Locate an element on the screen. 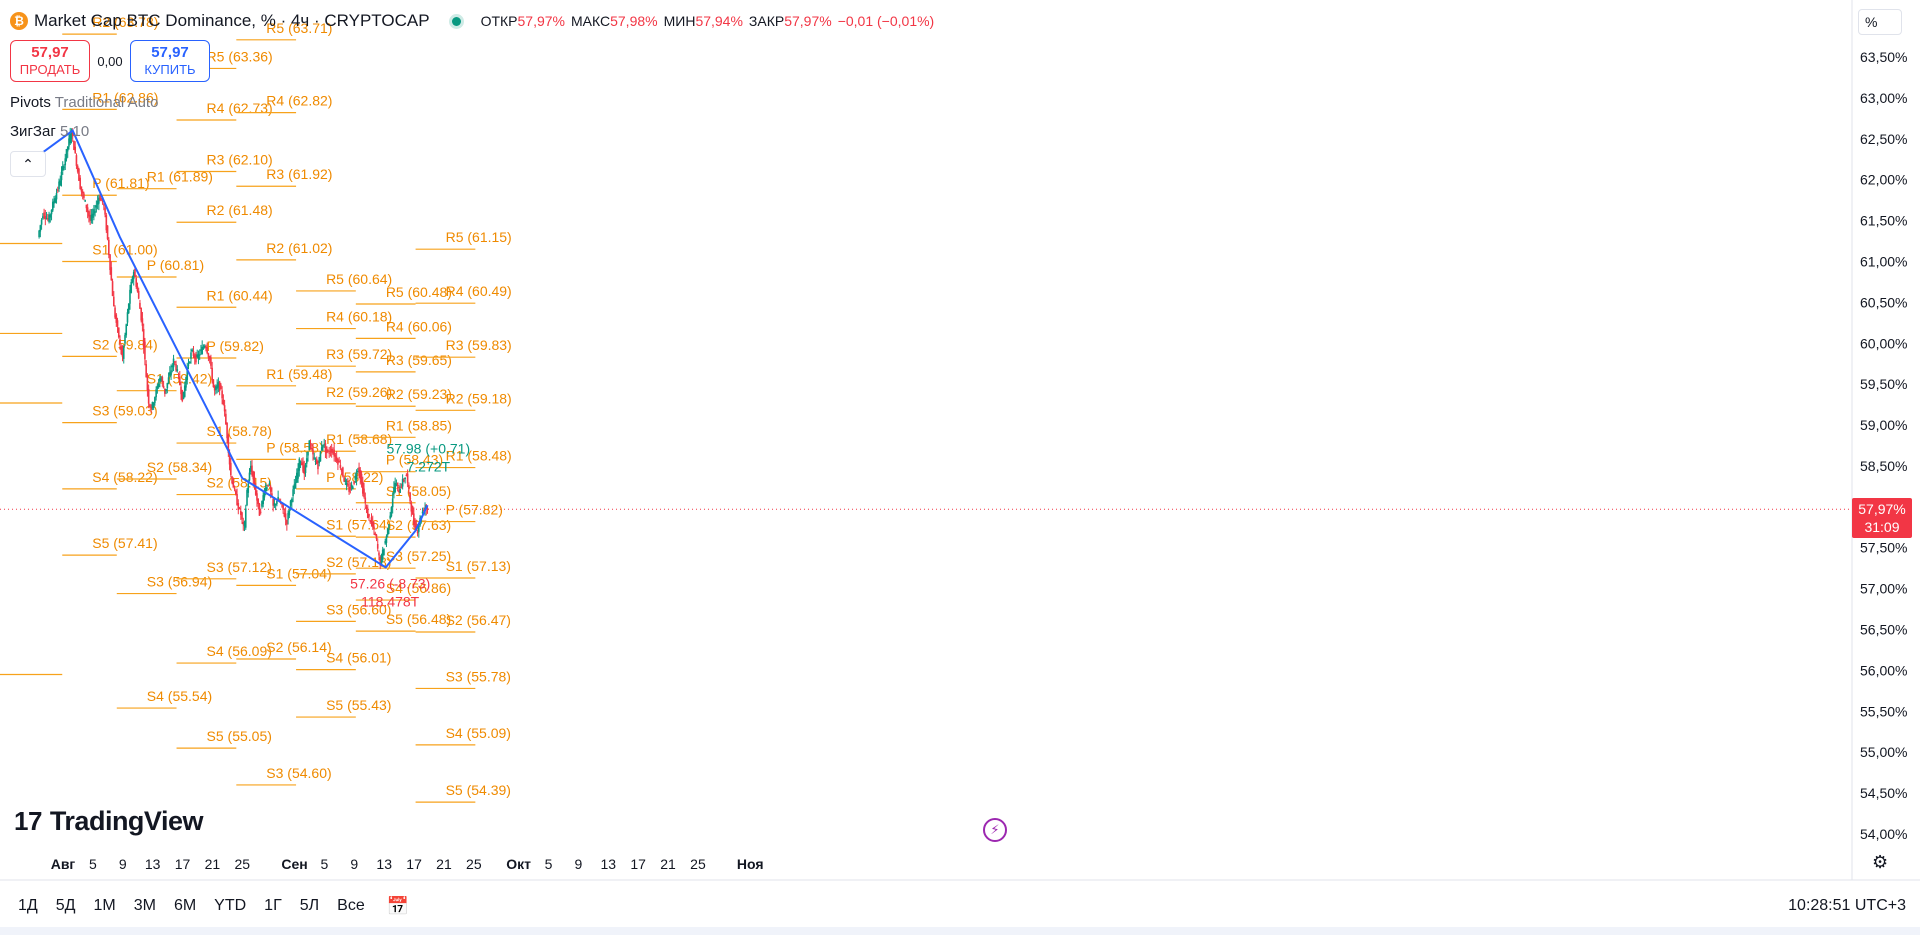 The width and height of the screenshot is (1920, 935). price-tick-label: 61,00% is located at coordinates (1883, 261).